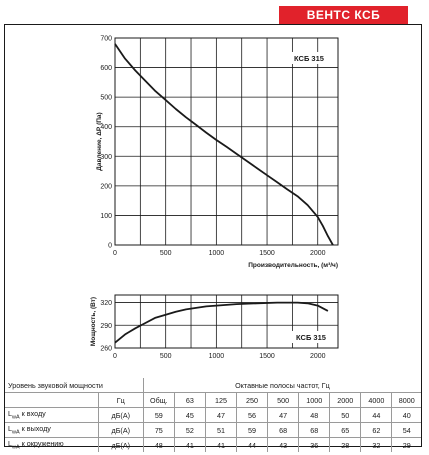 This screenshot has height=455, width=429. Describe the element at coordinates (106, 303) in the screenshot. I see `y-tick-label: 320` at that location.